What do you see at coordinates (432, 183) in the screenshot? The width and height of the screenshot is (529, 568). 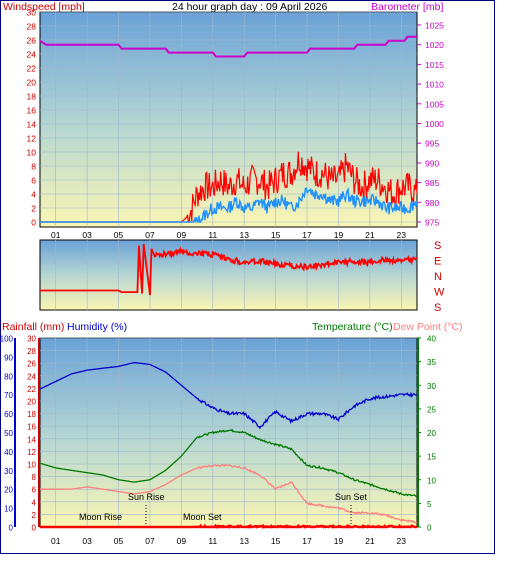 I see `barometer-tick-label: 985` at bounding box center [432, 183].